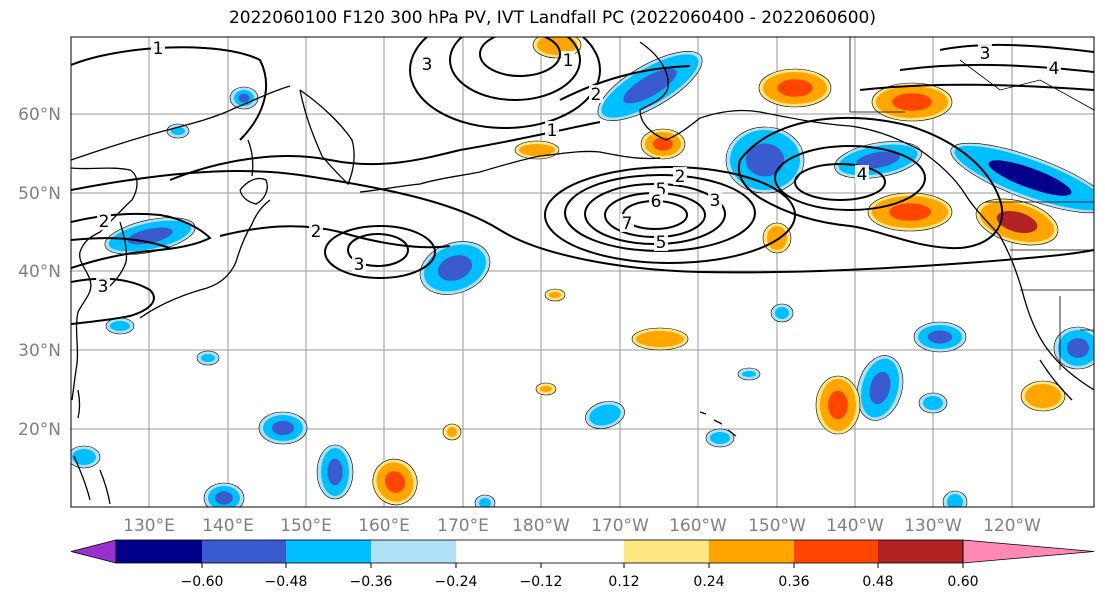 Image resolution: width=1105 pixels, height=601 pixels. I want to click on coastline-hokkaido, so click(253, 191).